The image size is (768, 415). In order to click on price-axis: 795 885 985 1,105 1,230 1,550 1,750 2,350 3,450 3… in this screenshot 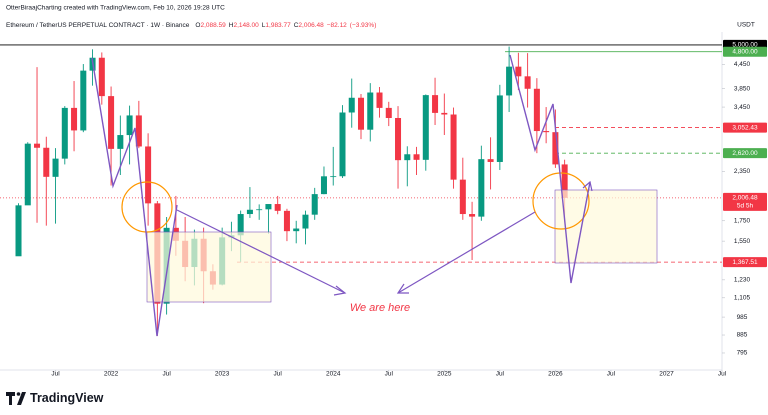, I will do `click(744, 198)`.